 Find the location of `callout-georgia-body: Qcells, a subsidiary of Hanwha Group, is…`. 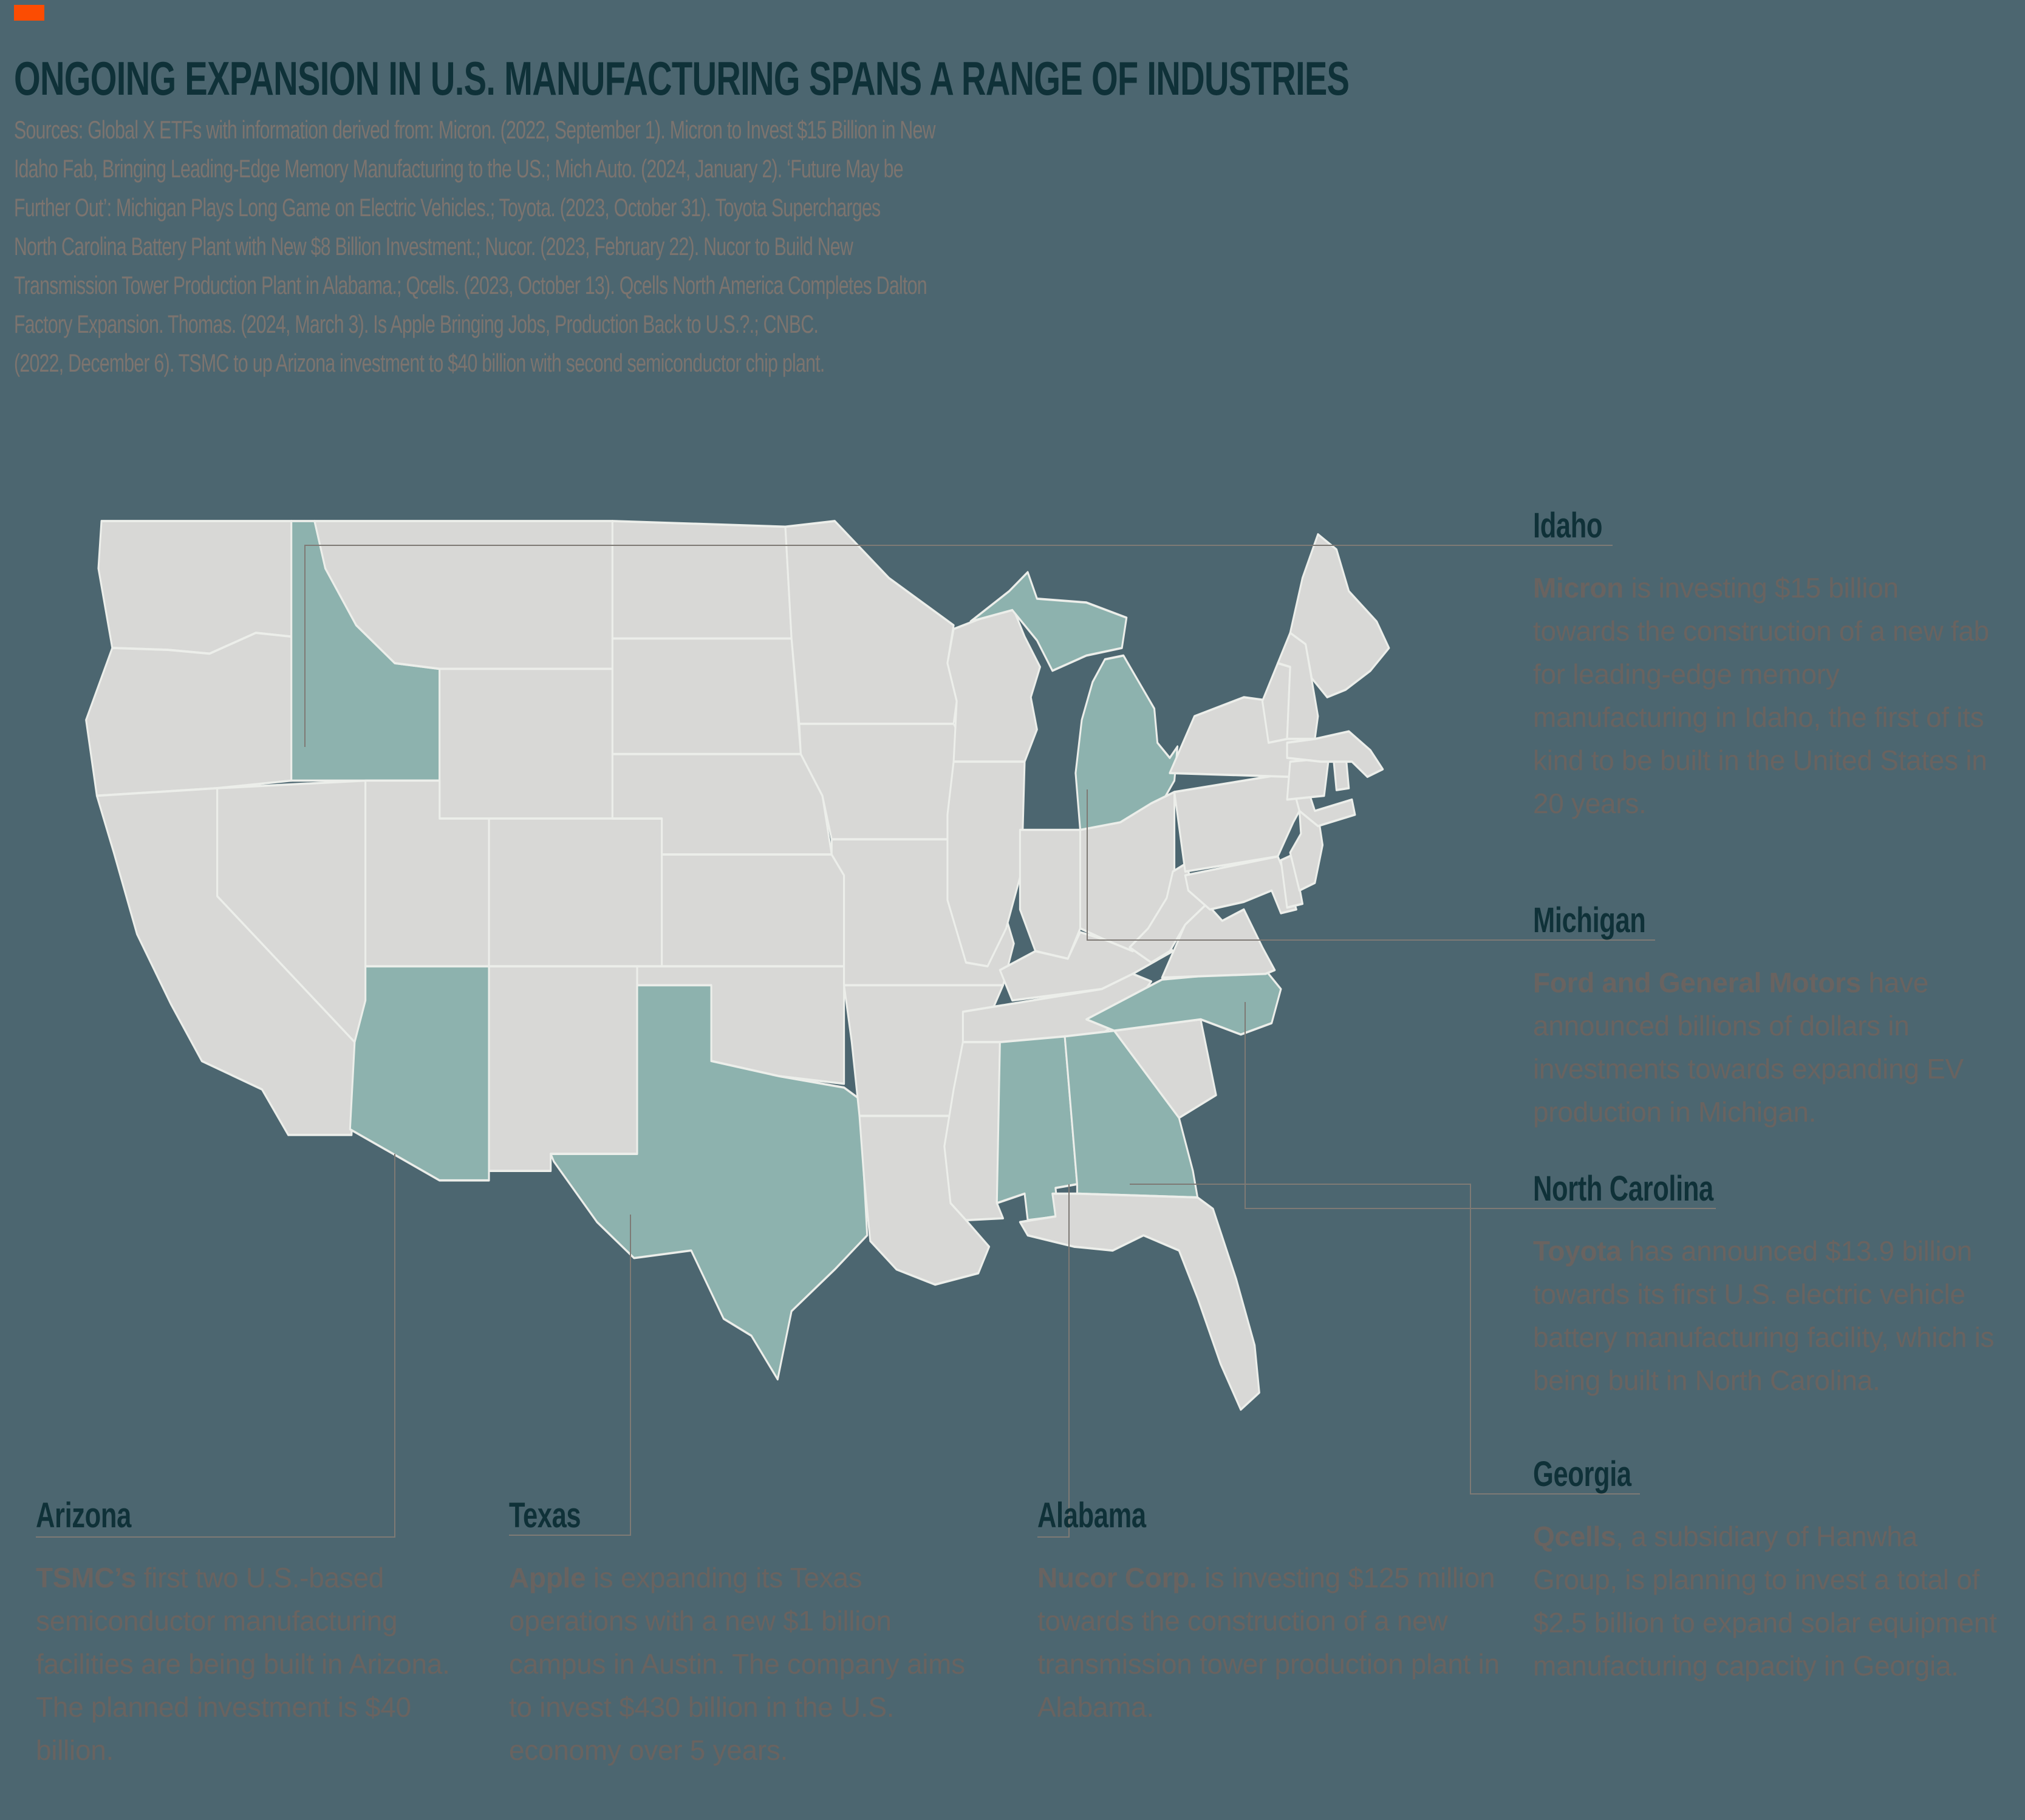

callout-georgia-body: Qcells, a subsidiary of Hanwha Group, is… is located at coordinates (1765, 1601).